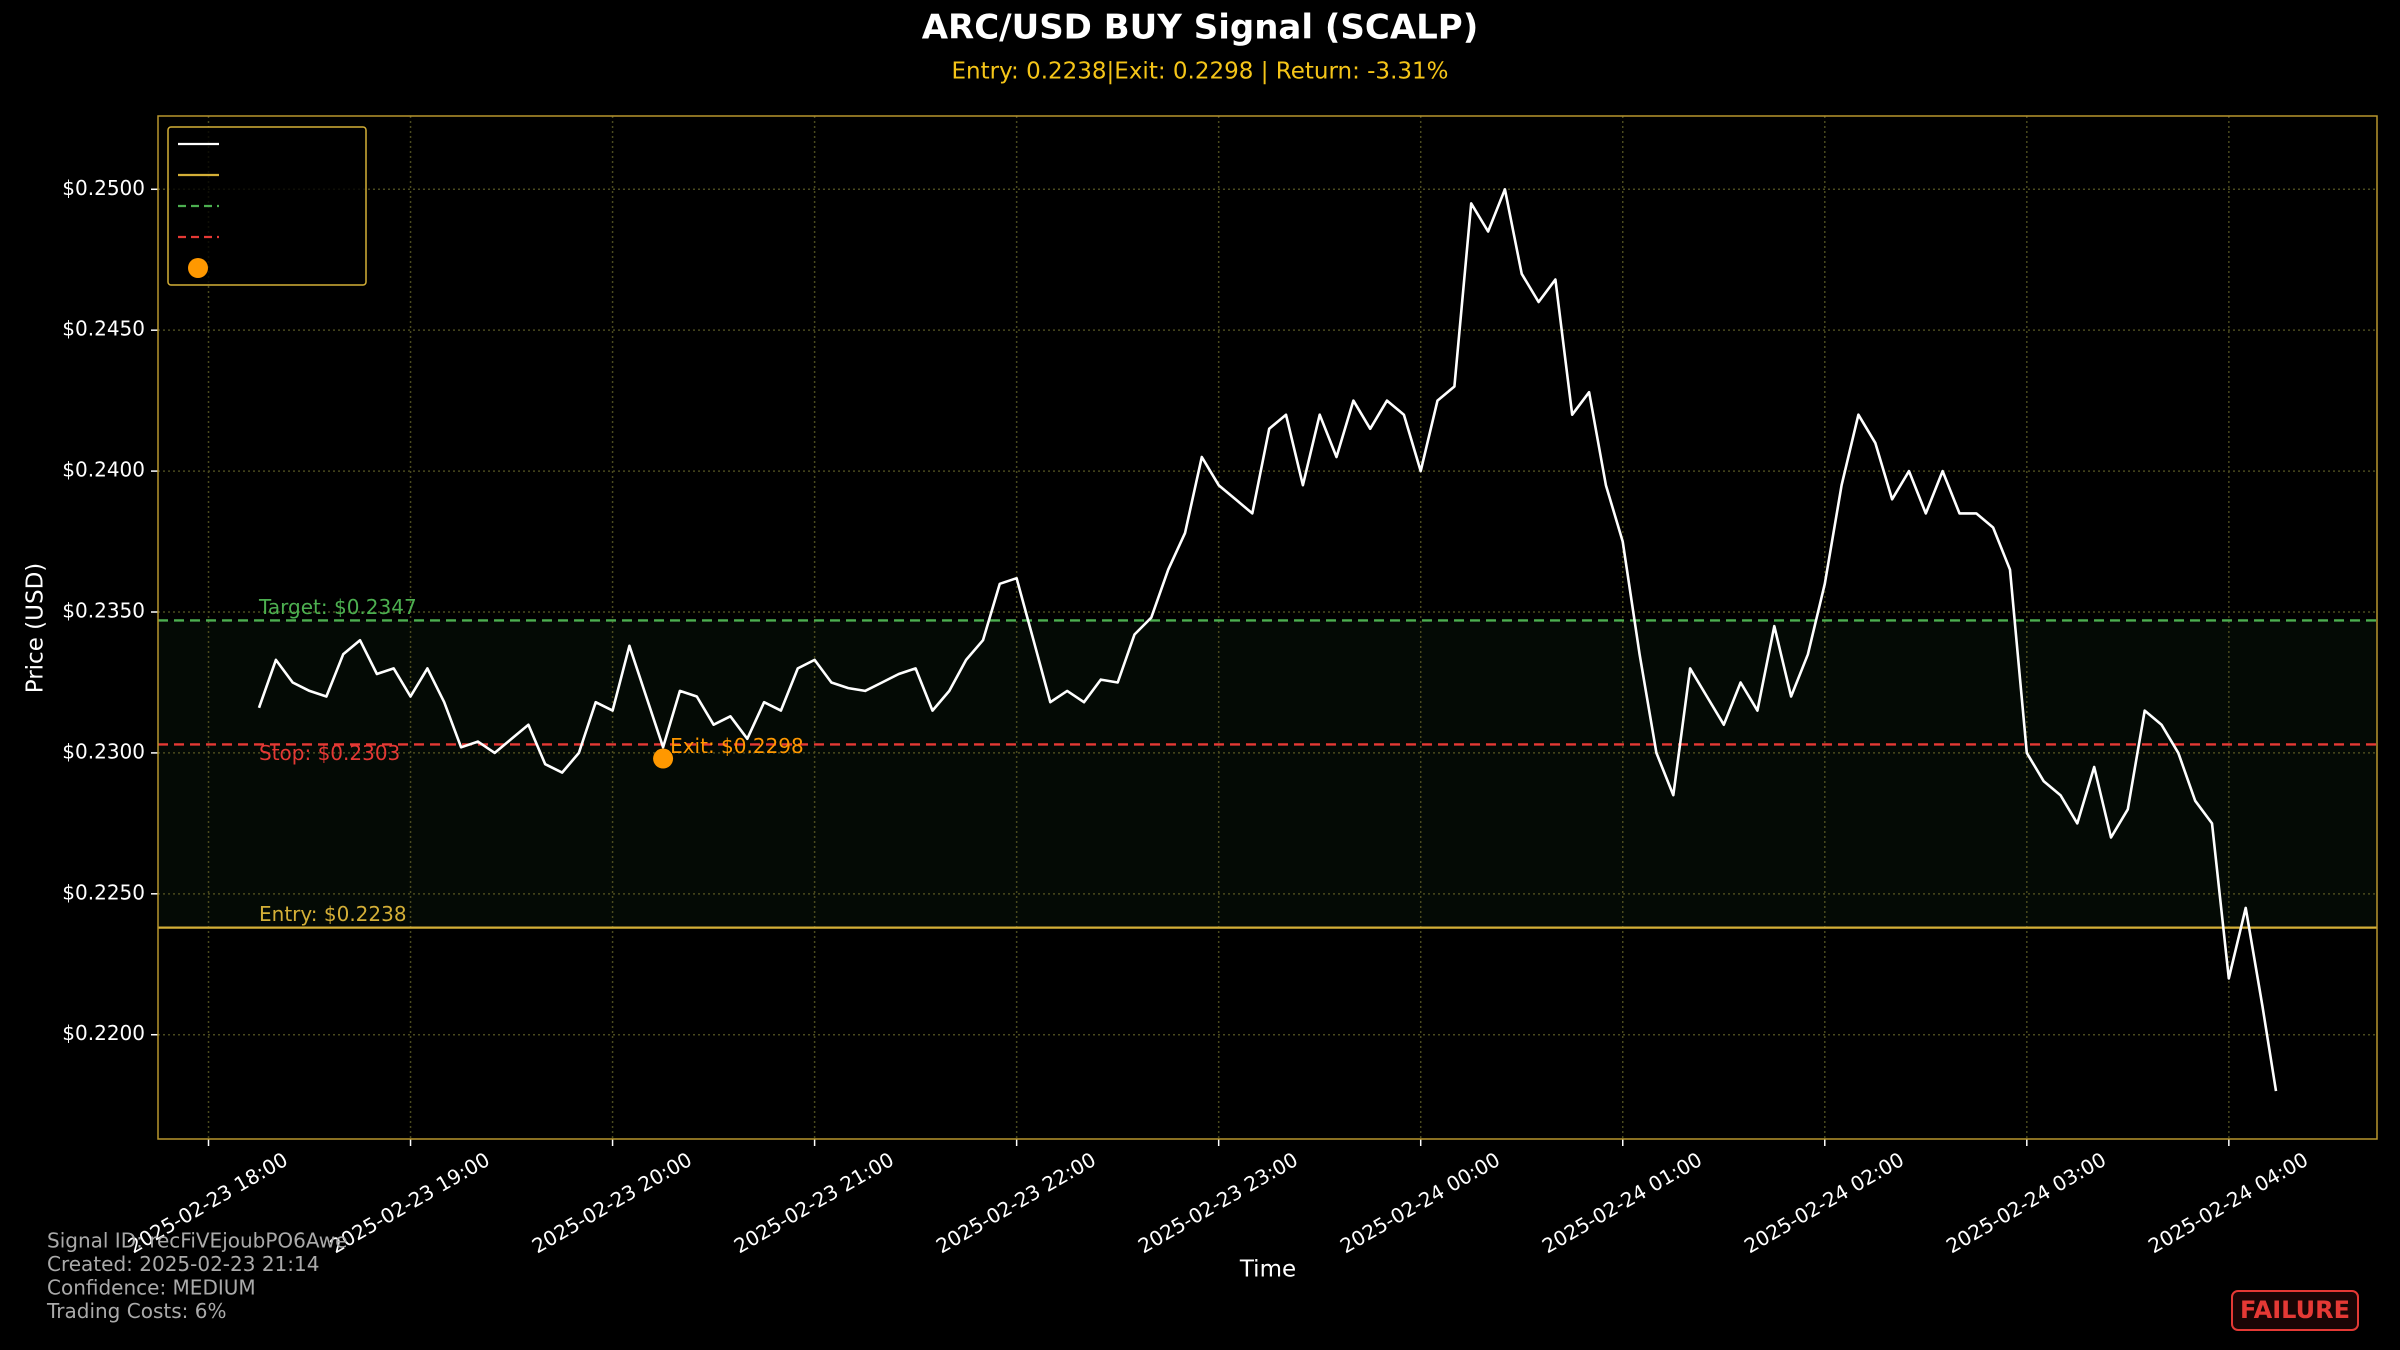 Image resolution: width=2400 pixels, height=1350 pixels. Describe the element at coordinates (103, 892) in the screenshot. I see `y-tick-label: $0.2250` at that location.